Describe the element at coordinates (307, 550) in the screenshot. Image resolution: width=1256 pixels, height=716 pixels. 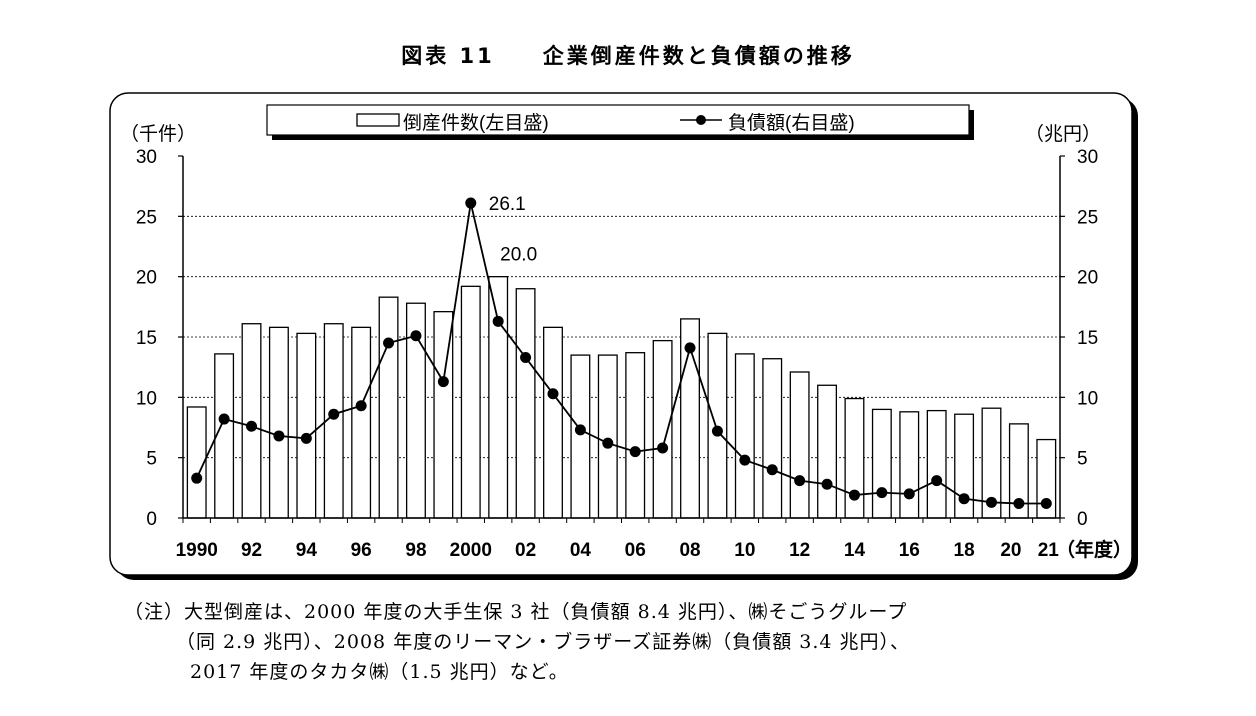
I see `x-tick-label: 94` at that location.